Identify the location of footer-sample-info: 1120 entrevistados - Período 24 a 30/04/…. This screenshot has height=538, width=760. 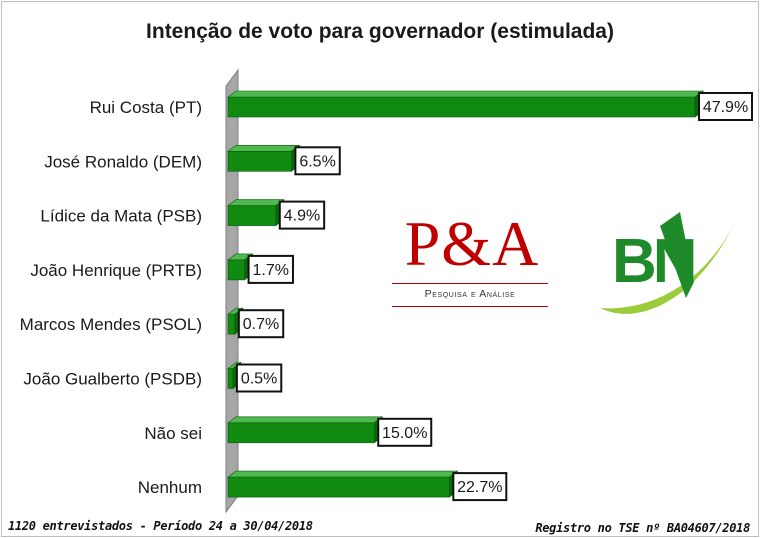
(160, 526).